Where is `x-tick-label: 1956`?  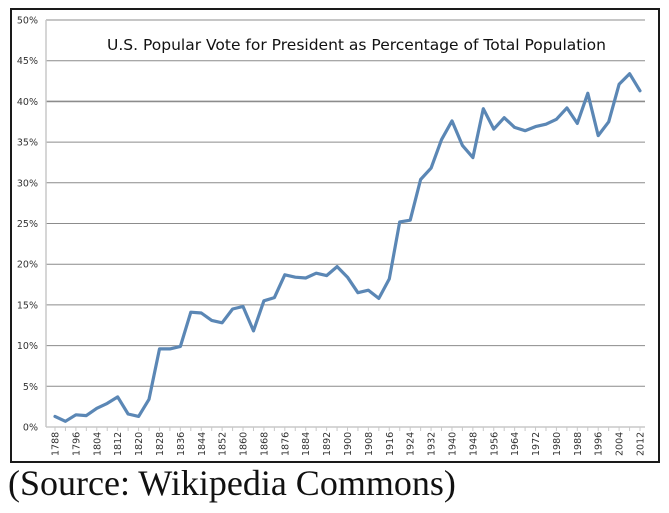 x-tick-label: 1956 is located at coordinates (494, 444).